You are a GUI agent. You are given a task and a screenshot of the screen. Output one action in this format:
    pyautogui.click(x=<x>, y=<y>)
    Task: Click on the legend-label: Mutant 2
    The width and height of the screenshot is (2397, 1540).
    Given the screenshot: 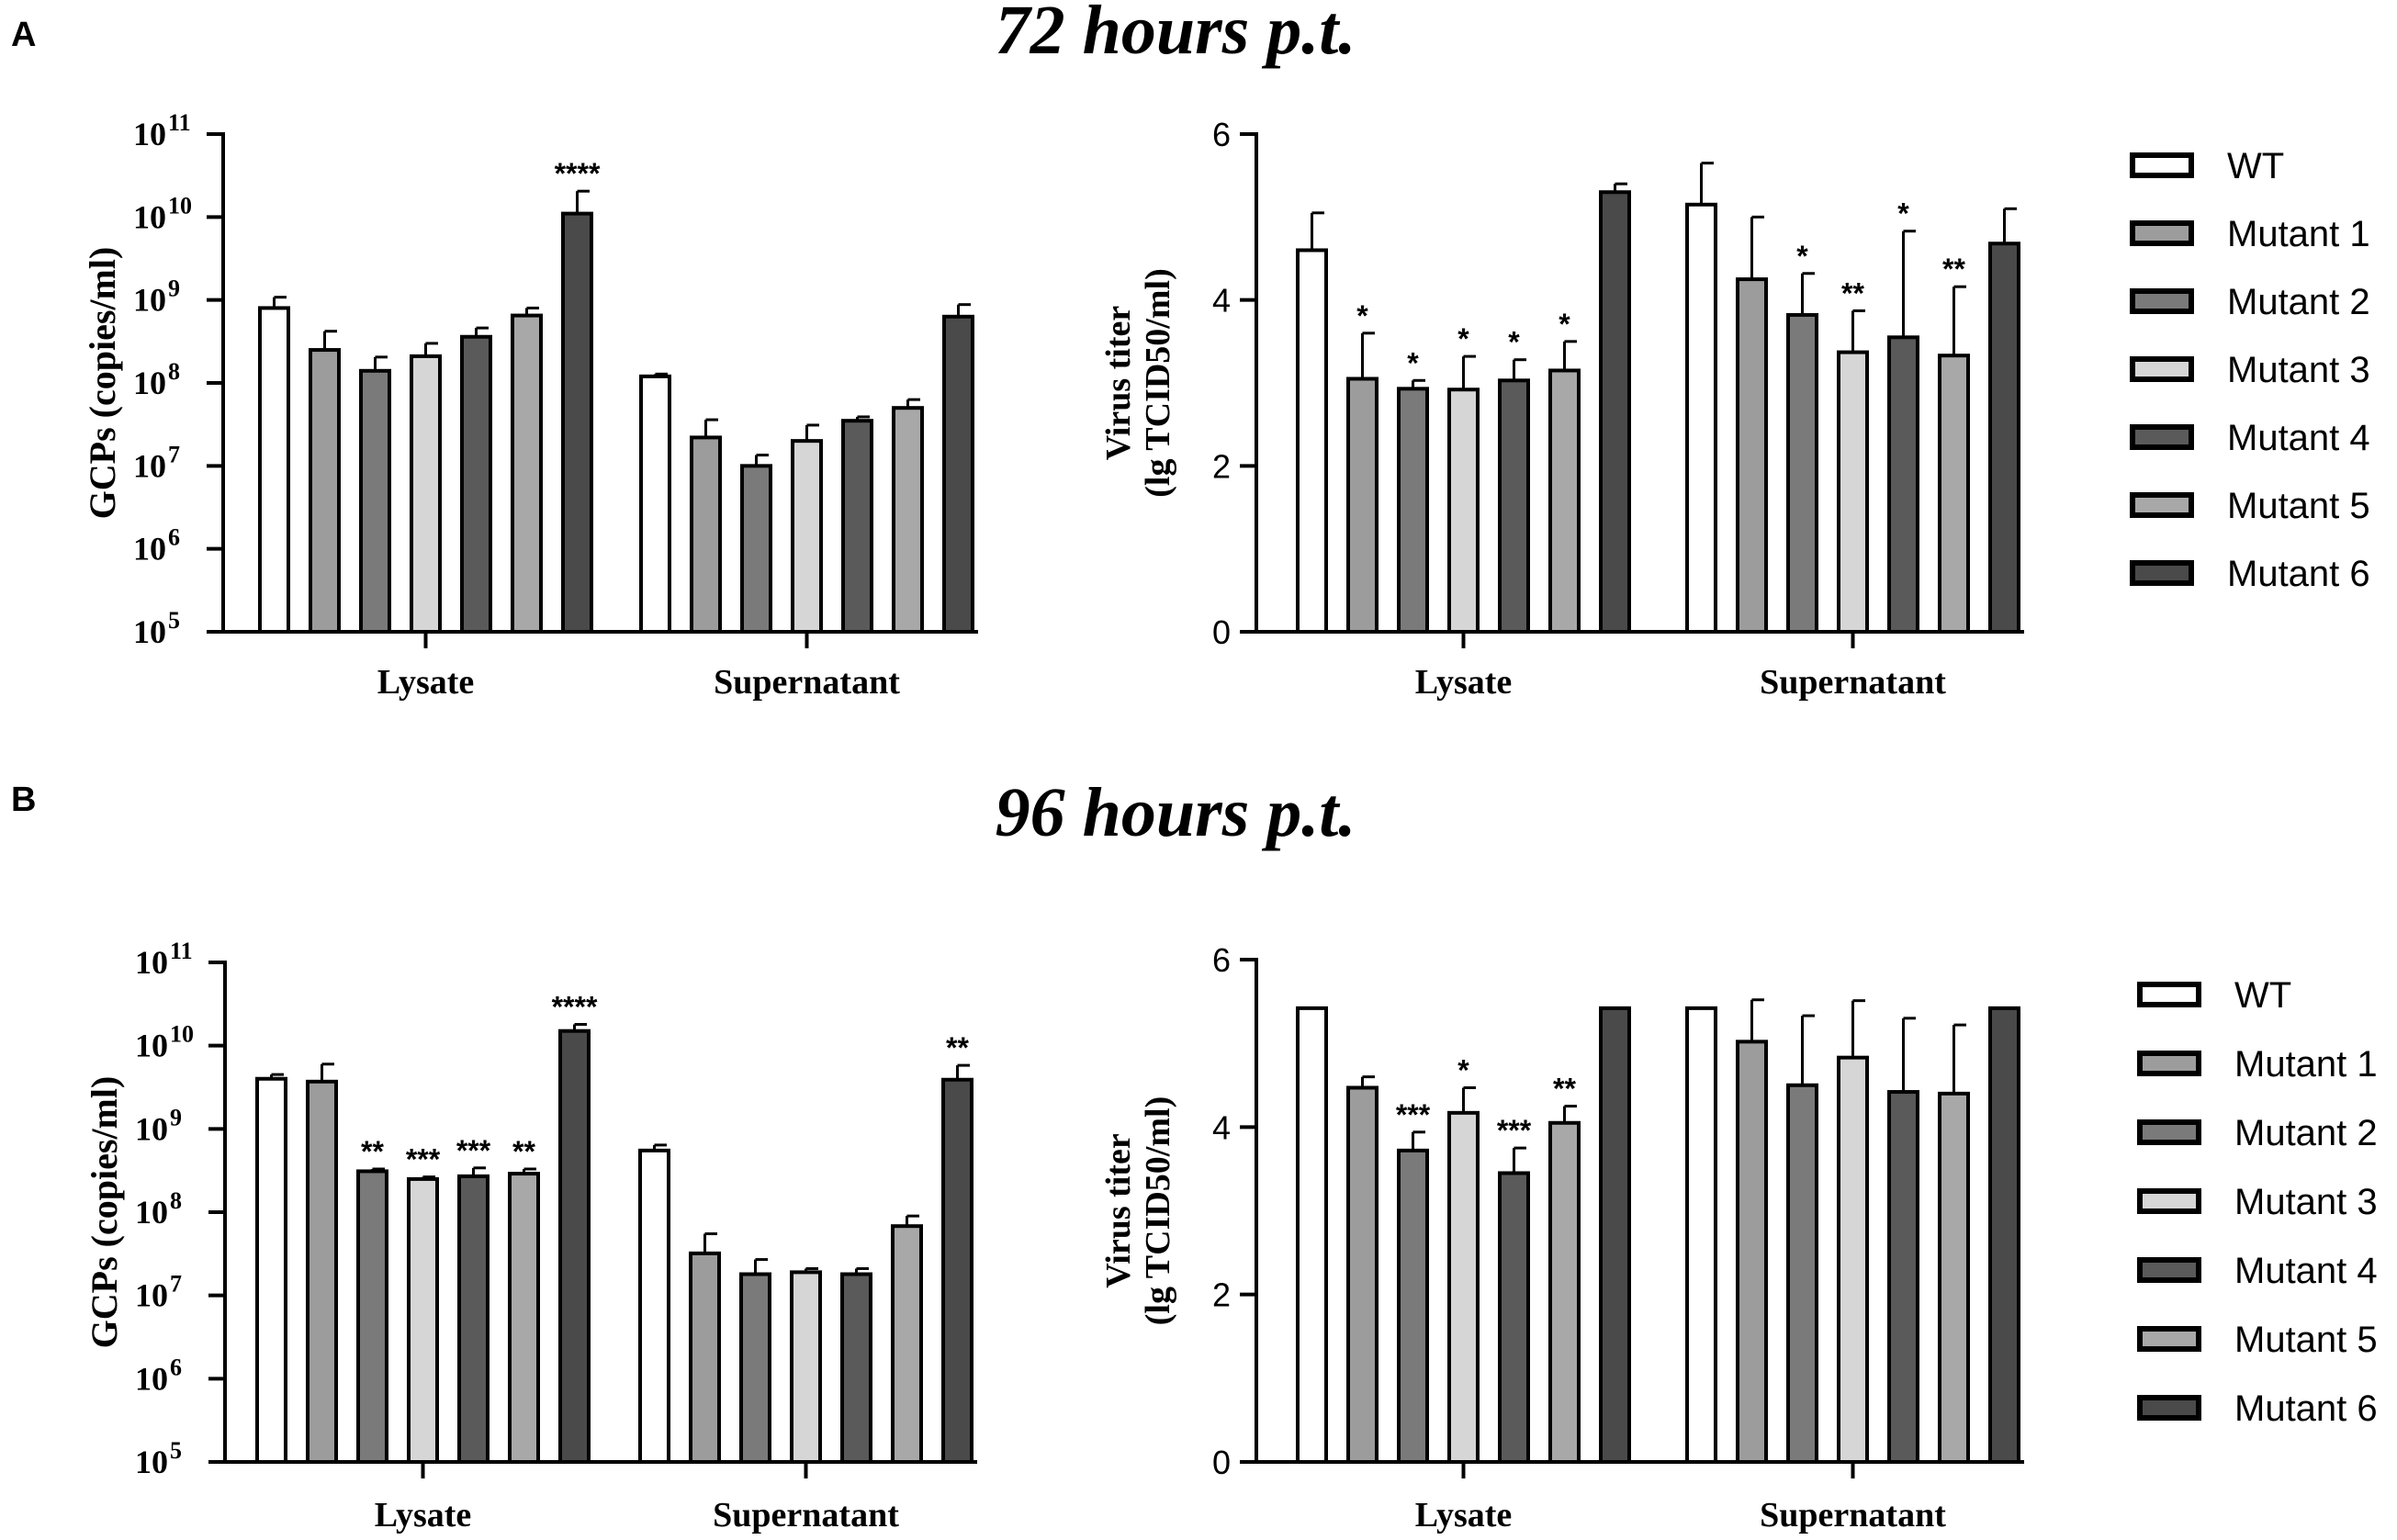 What is the action you would take?
    pyautogui.click(x=2298, y=302)
    